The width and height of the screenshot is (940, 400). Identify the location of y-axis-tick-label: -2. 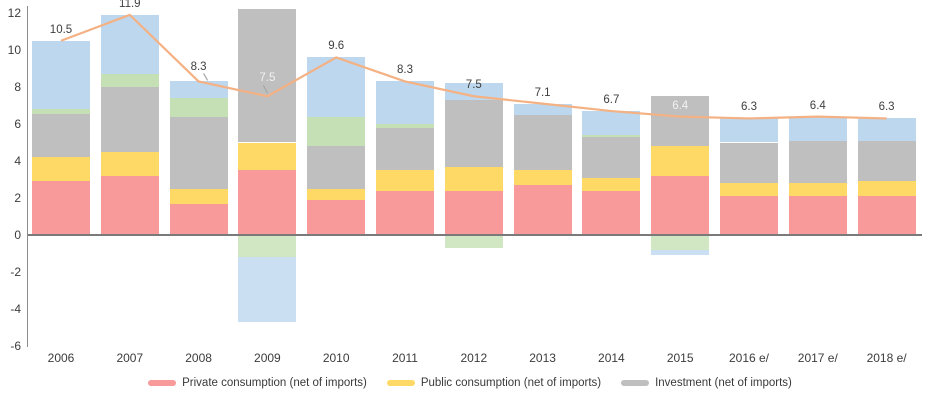
(15, 272).